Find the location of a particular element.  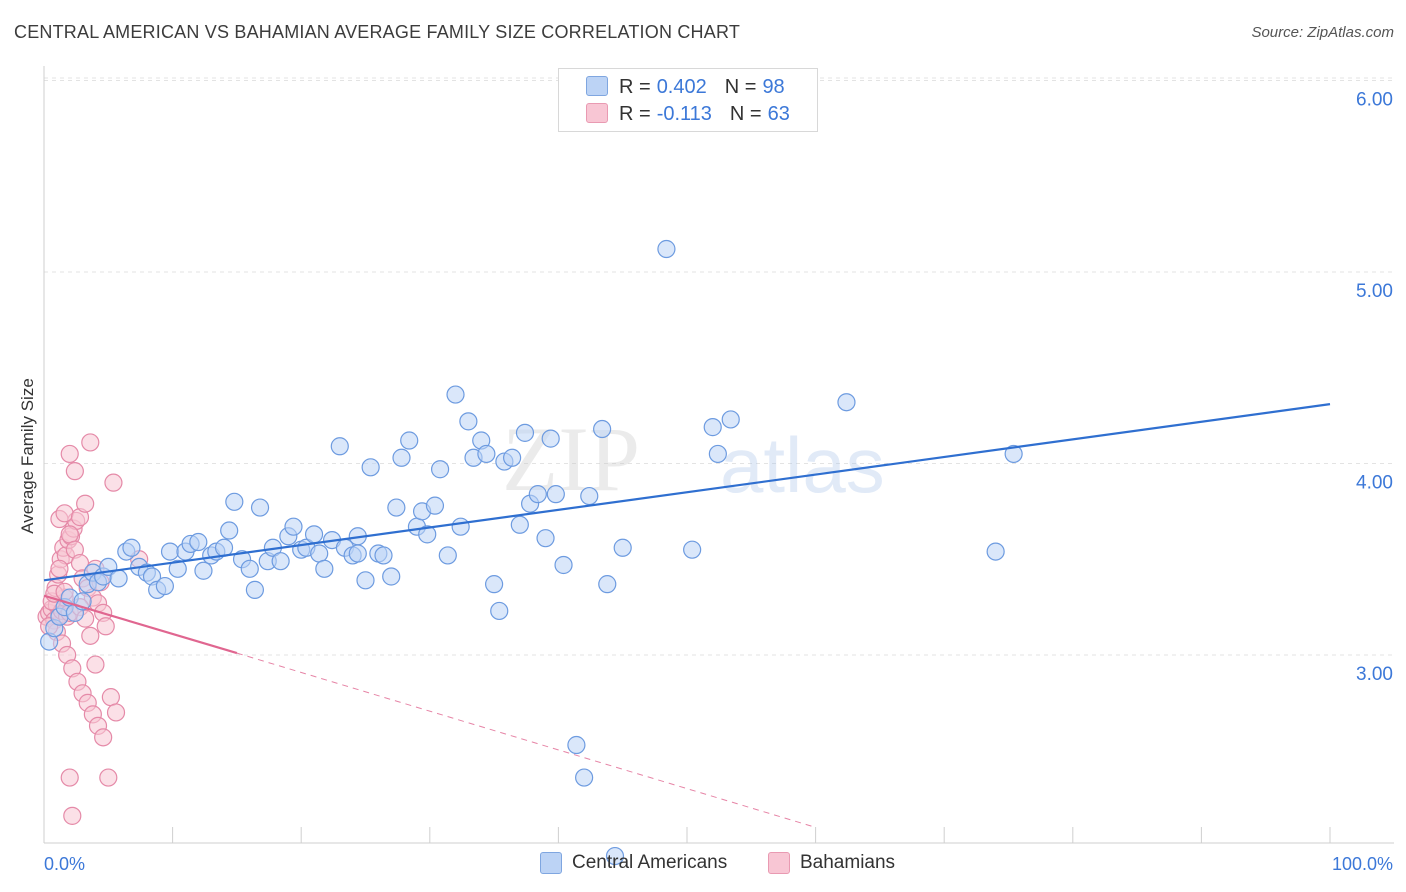

bottom-legend-swatch-blue is located at coordinates (551, 863).